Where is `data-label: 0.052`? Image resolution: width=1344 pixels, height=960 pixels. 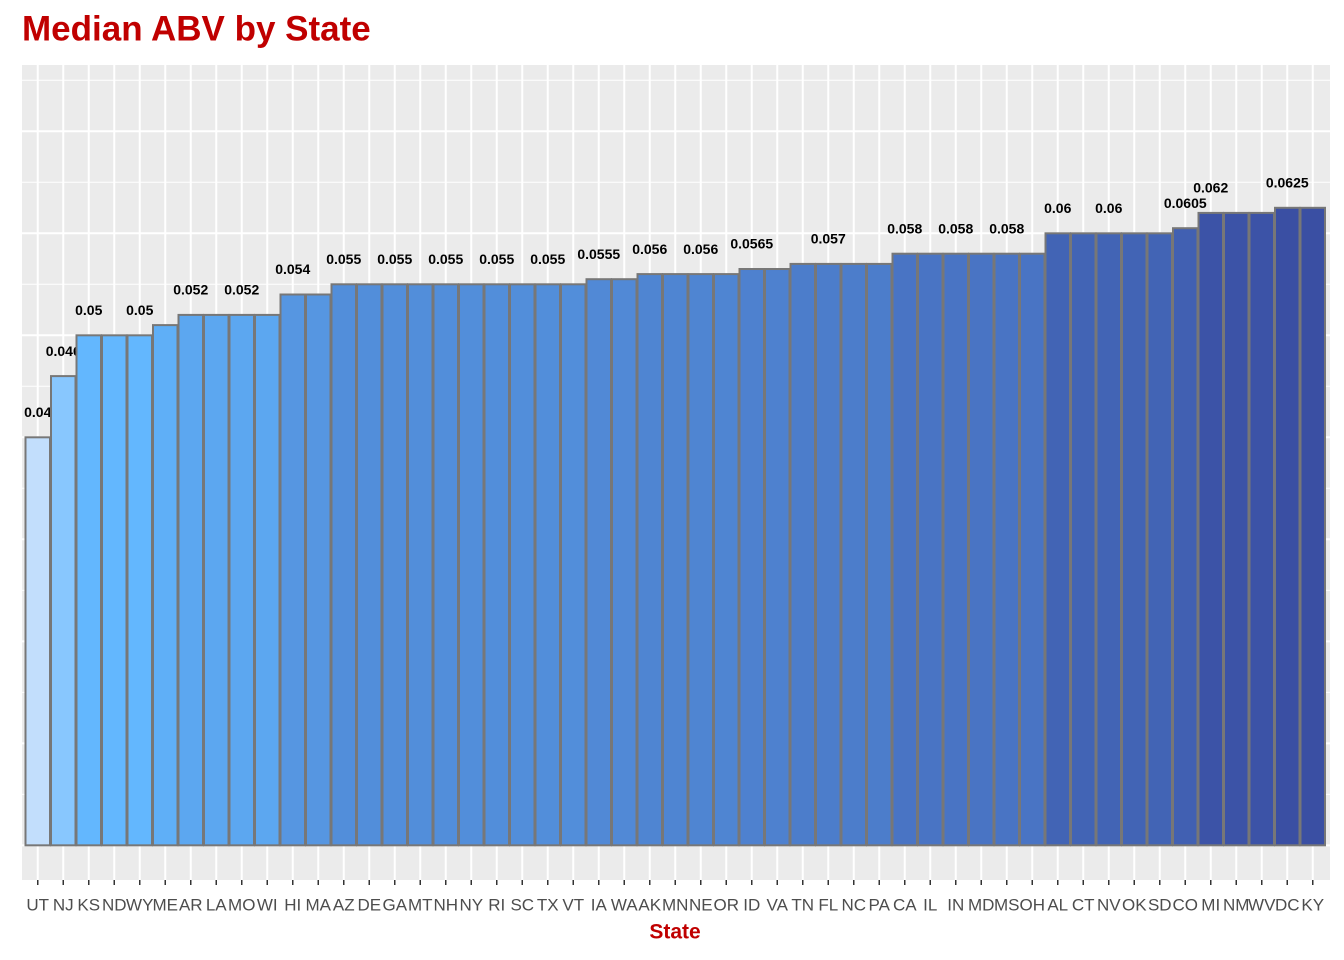 data-label: 0.052 is located at coordinates (190, 290).